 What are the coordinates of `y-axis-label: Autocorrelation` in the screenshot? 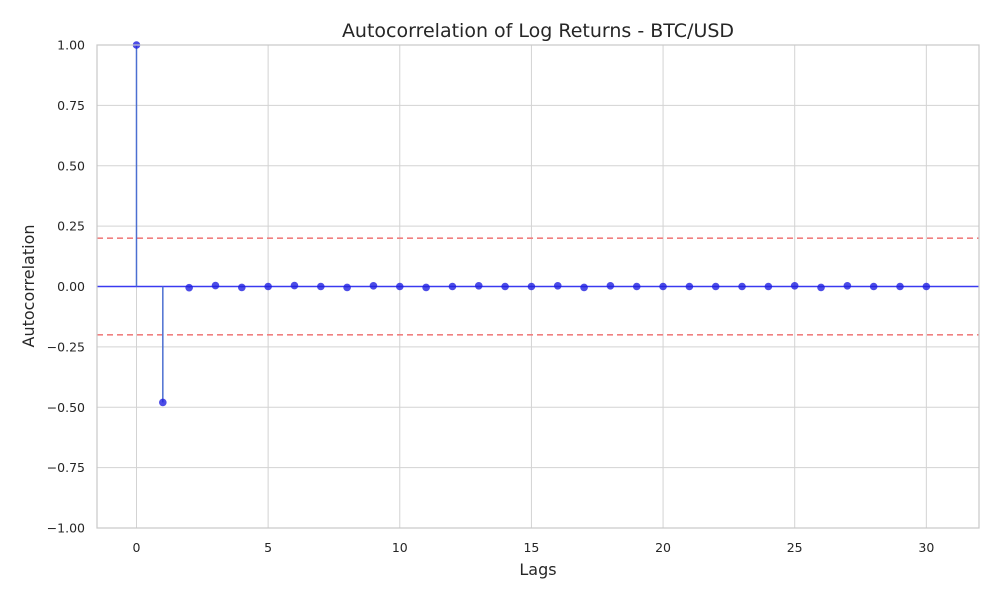 It's located at (28, 286).